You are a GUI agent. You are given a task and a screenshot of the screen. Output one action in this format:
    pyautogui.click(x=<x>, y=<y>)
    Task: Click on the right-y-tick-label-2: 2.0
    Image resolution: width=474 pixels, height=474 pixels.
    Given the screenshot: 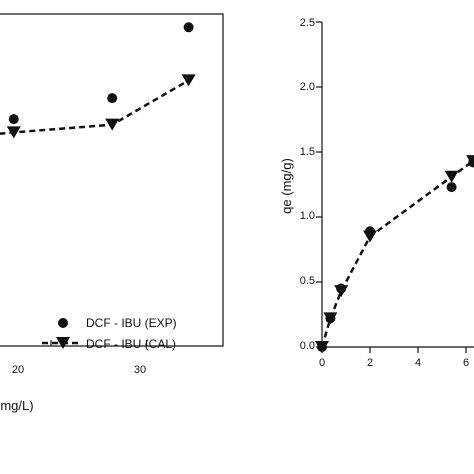 What is the action you would take?
    pyautogui.click(x=307, y=87)
    